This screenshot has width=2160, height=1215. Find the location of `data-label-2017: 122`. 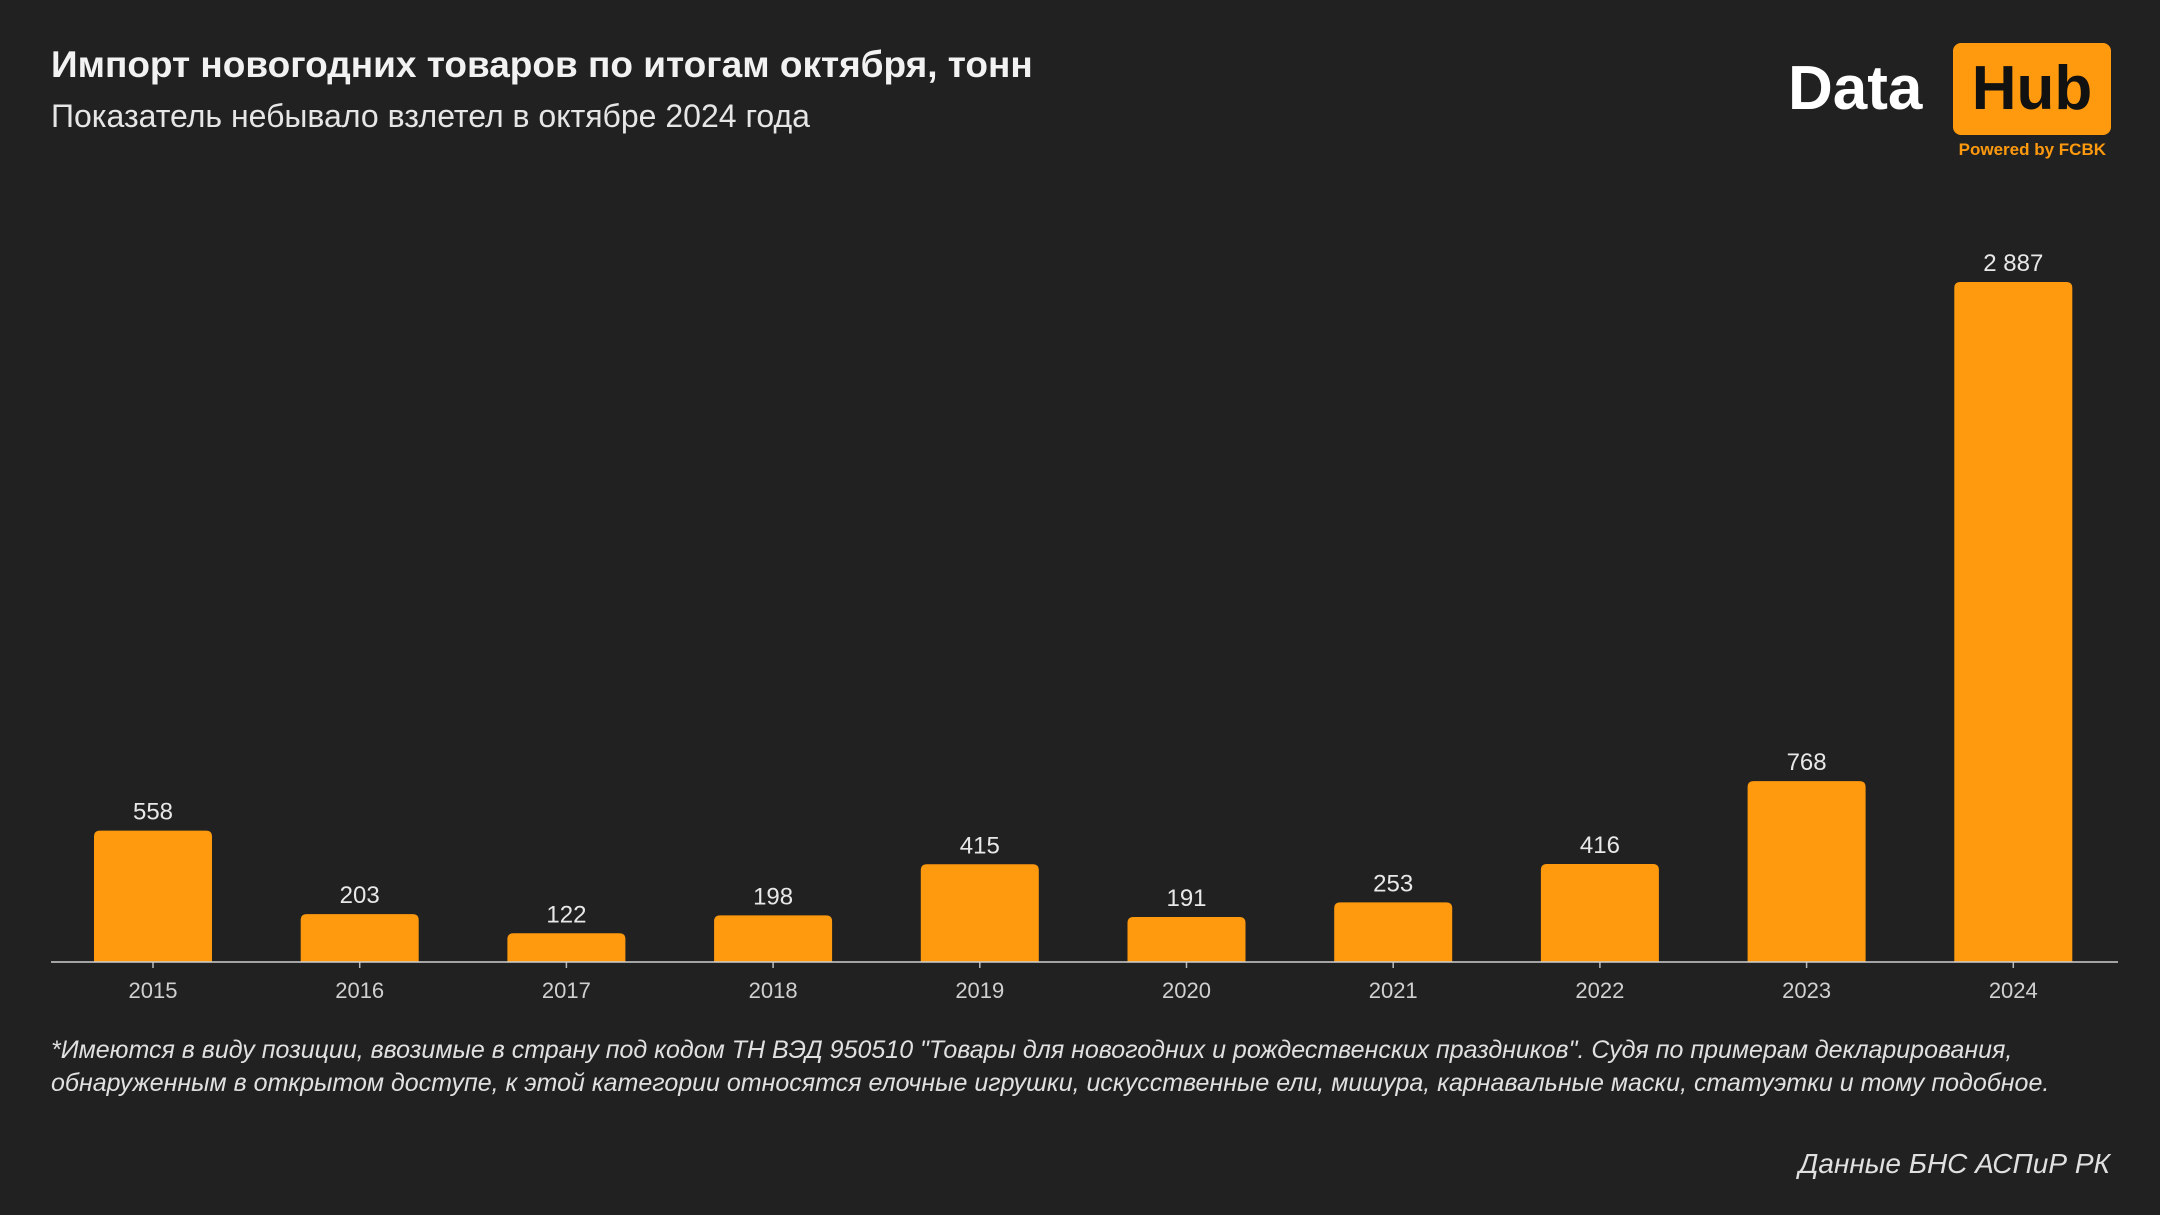

data-label-2017: 122 is located at coordinates (566, 914).